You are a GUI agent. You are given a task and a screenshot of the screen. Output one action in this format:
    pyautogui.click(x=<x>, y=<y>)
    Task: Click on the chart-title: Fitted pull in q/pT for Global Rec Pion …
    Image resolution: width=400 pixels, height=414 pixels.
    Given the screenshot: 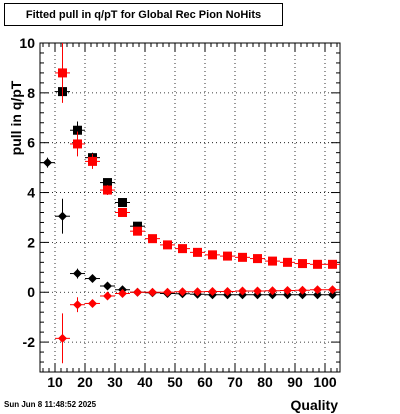 What is the action you would take?
    pyautogui.click(x=143, y=14)
    